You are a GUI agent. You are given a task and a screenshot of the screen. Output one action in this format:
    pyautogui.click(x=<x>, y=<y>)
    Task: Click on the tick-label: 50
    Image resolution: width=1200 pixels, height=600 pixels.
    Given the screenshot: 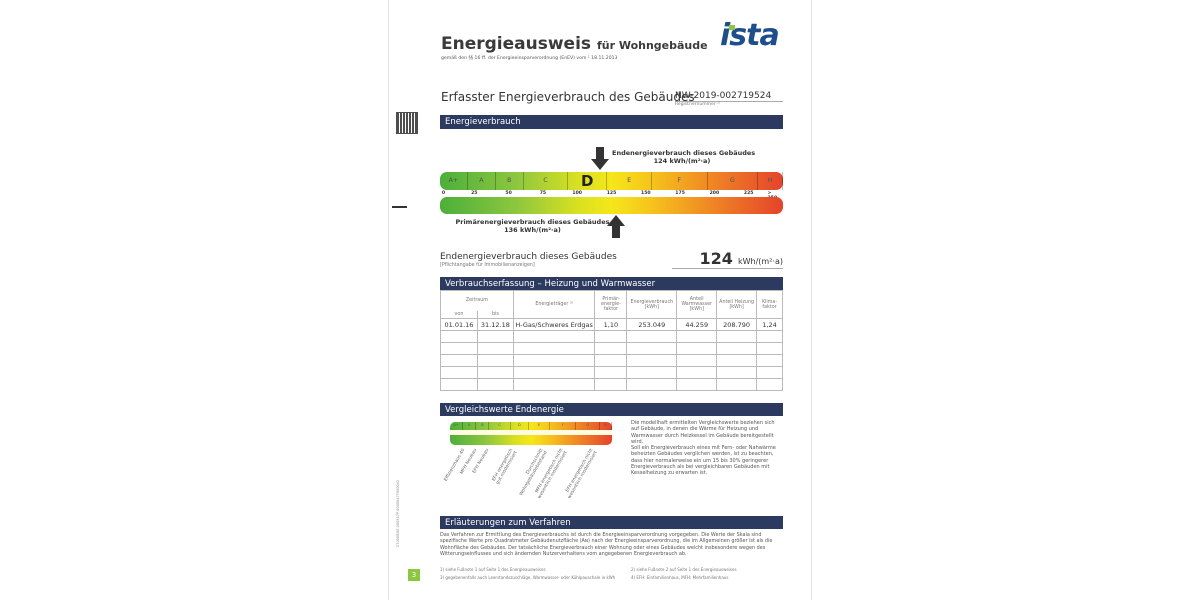 What is the action you would take?
    pyautogui.click(x=508, y=193)
    